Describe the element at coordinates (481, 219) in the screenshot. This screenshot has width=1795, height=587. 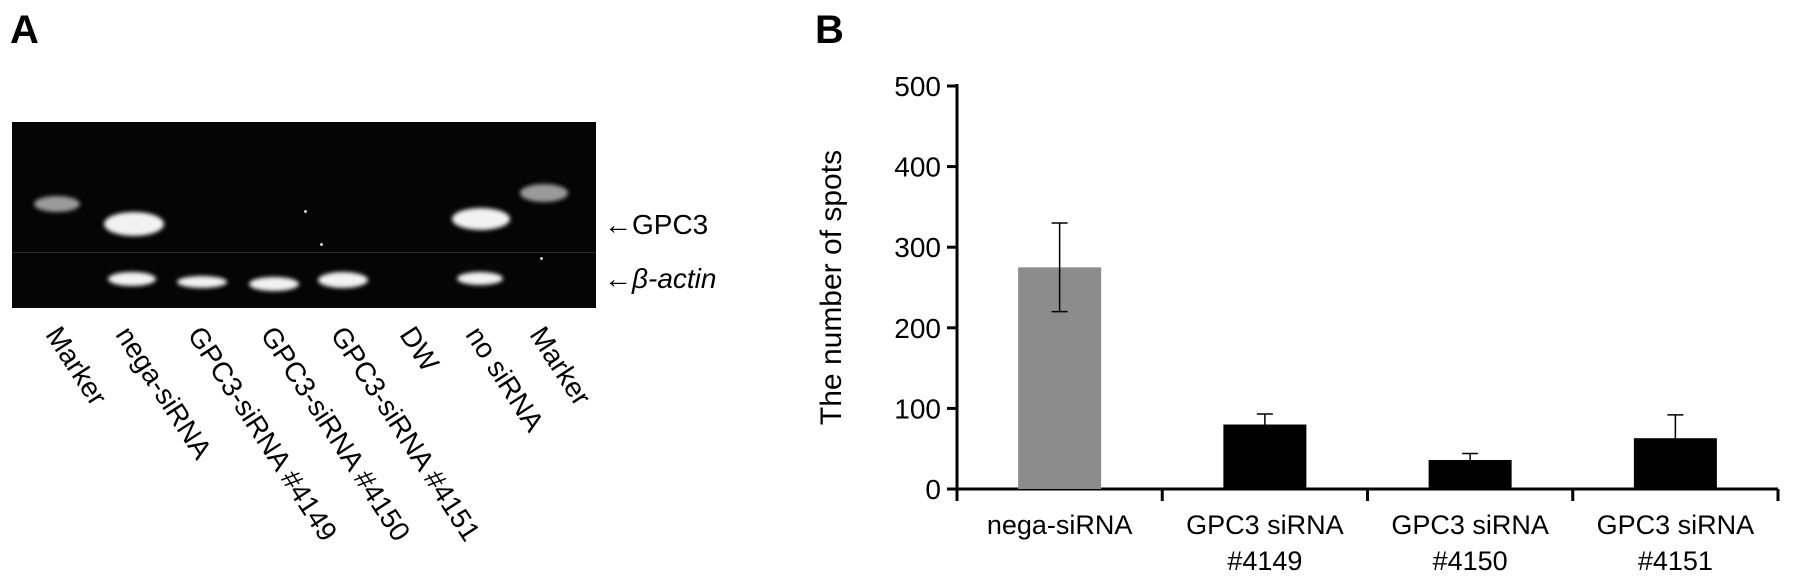
I see `gpc3-band-no-sirna` at that location.